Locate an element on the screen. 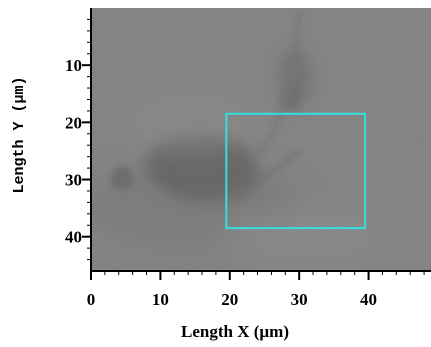 This screenshot has height=347, width=431. y-axis-title: Length Y (µm) is located at coordinates (19, 134).